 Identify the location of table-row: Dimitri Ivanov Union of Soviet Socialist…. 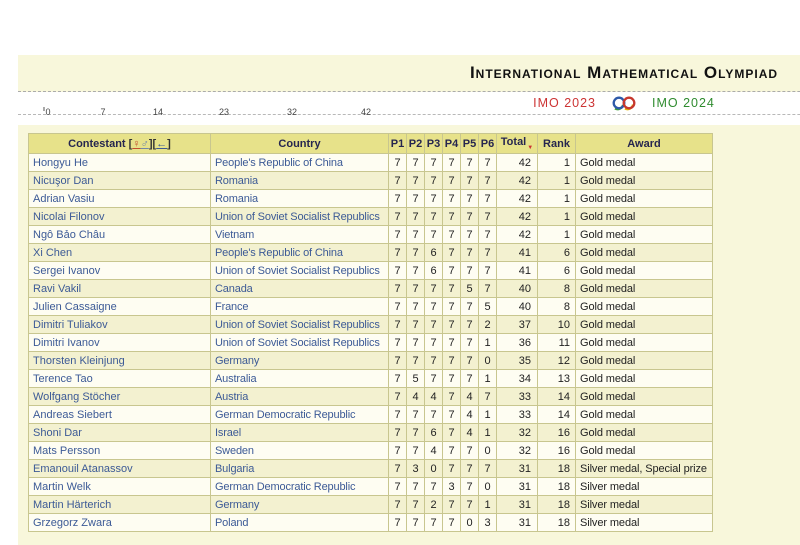
(370, 342).